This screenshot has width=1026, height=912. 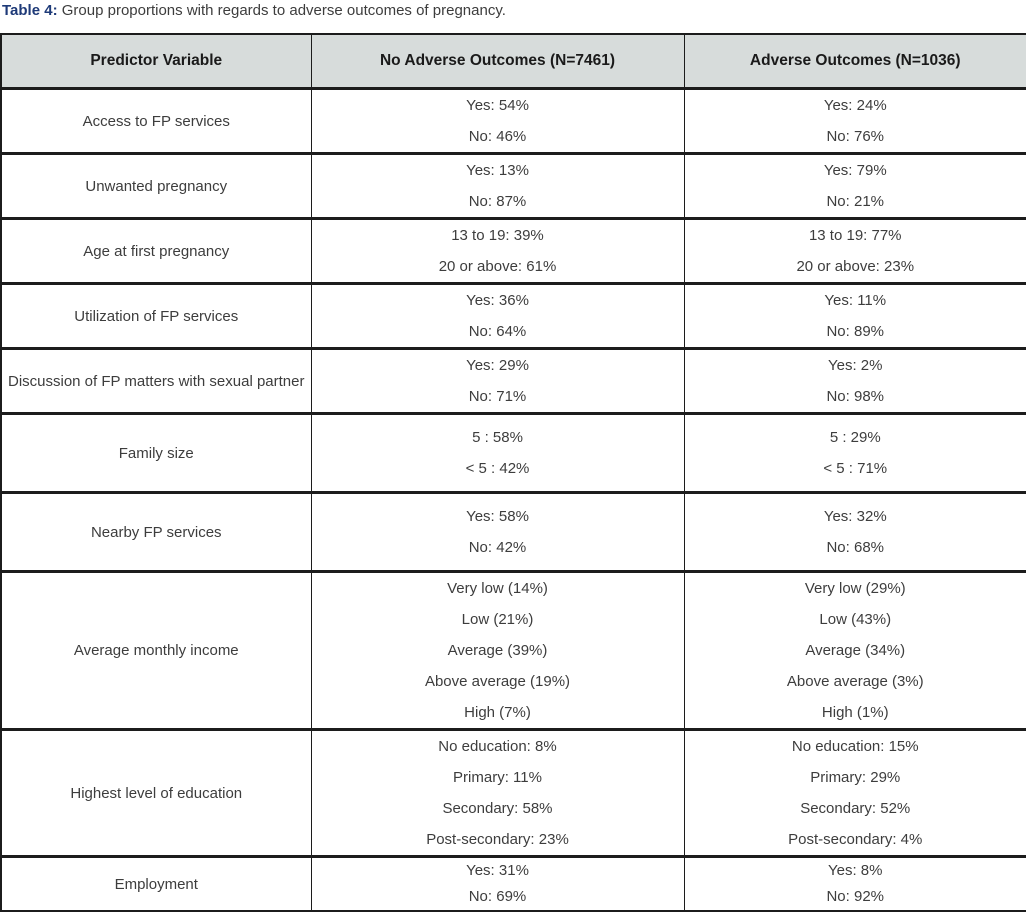 I want to click on cell-line: 20 or above: 61%, so click(x=498, y=266).